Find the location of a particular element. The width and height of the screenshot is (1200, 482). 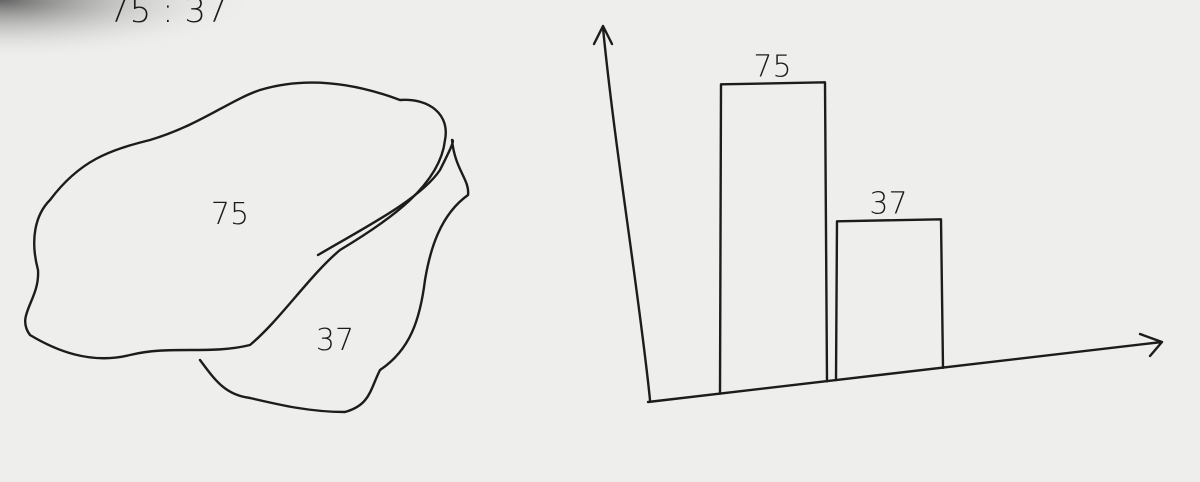

small-blob is located at coordinates (334, 276).